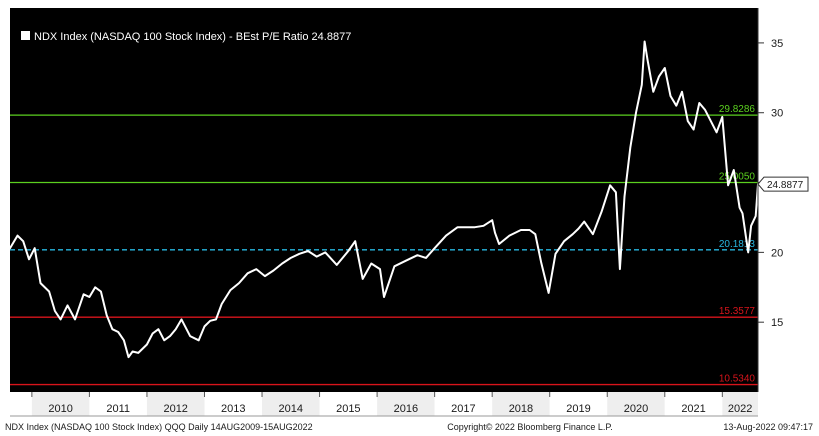 The width and height of the screenshot is (819, 436). I want to click on x-band-2010, so click(60, 404).